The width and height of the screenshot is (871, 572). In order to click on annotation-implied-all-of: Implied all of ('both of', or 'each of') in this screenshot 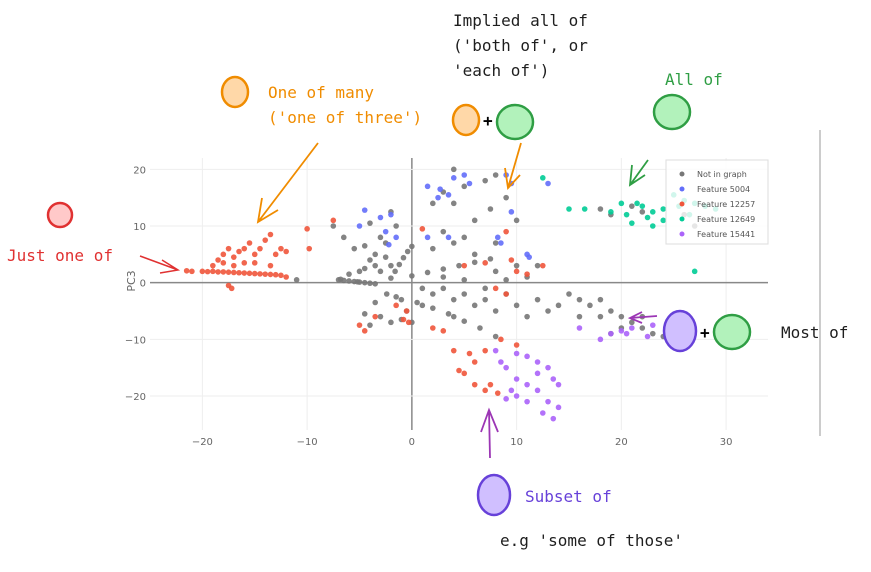, I will do `click(520, 45)`.